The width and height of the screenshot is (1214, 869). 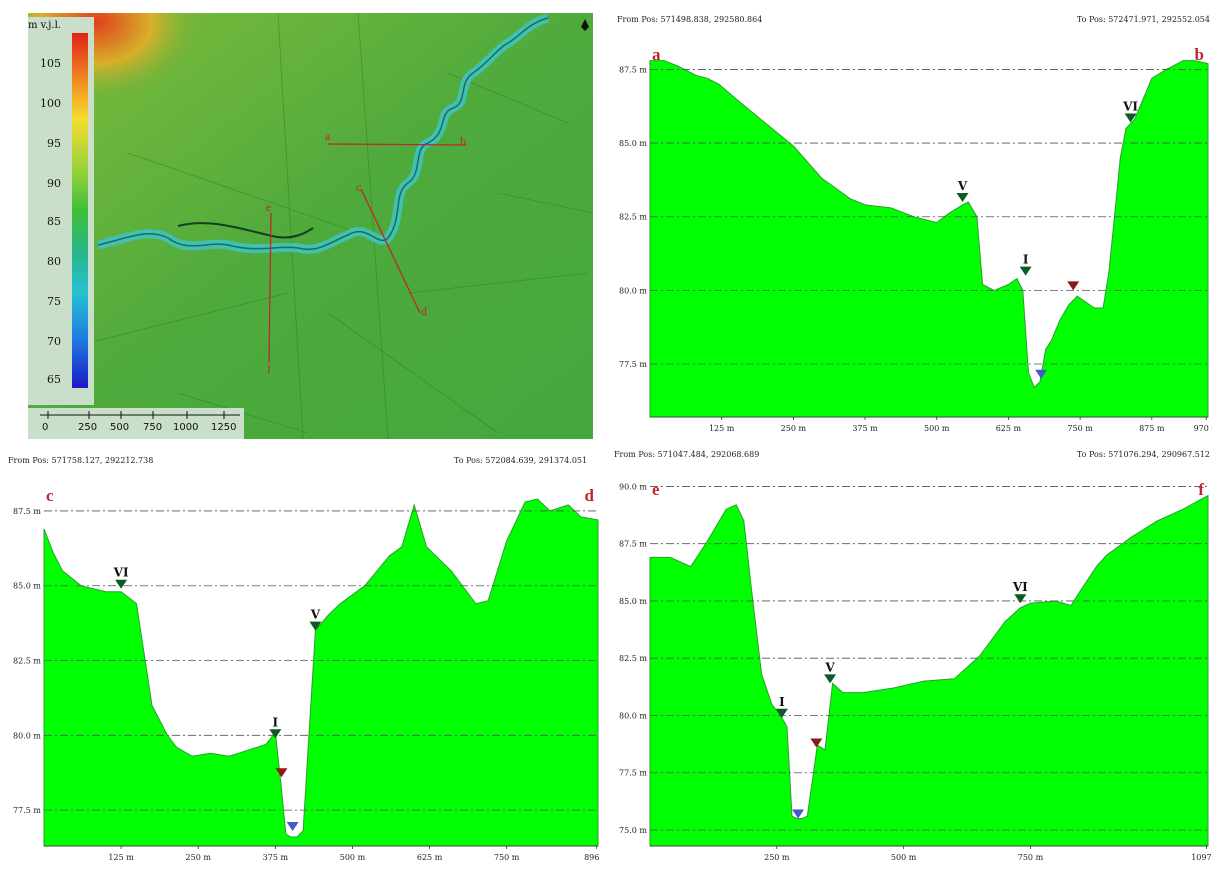 I want to click on map-label-c: c, so click(x=358, y=187).